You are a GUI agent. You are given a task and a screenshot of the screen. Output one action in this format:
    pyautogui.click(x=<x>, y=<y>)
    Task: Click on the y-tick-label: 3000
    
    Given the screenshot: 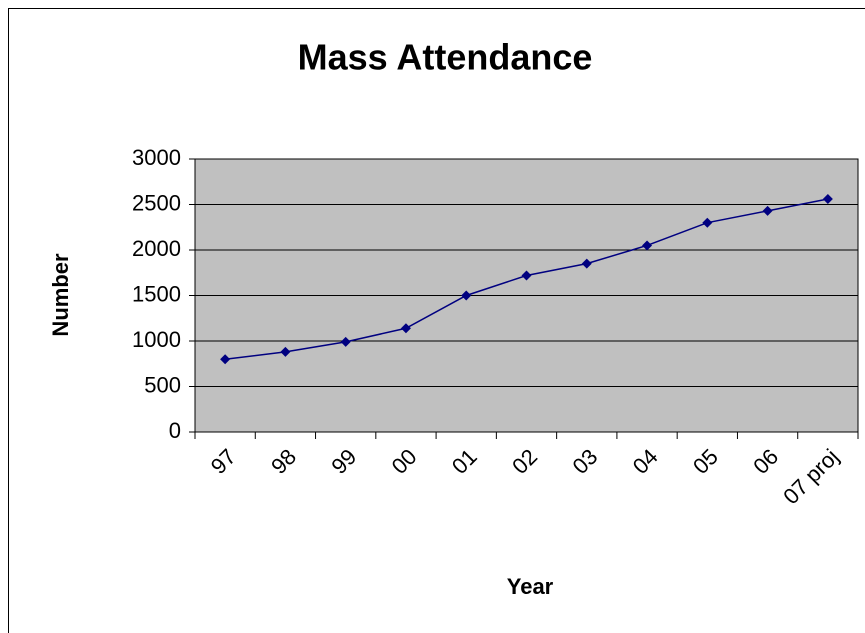 What is the action you would take?
    pyautogui.click(x=156, y=157)
    